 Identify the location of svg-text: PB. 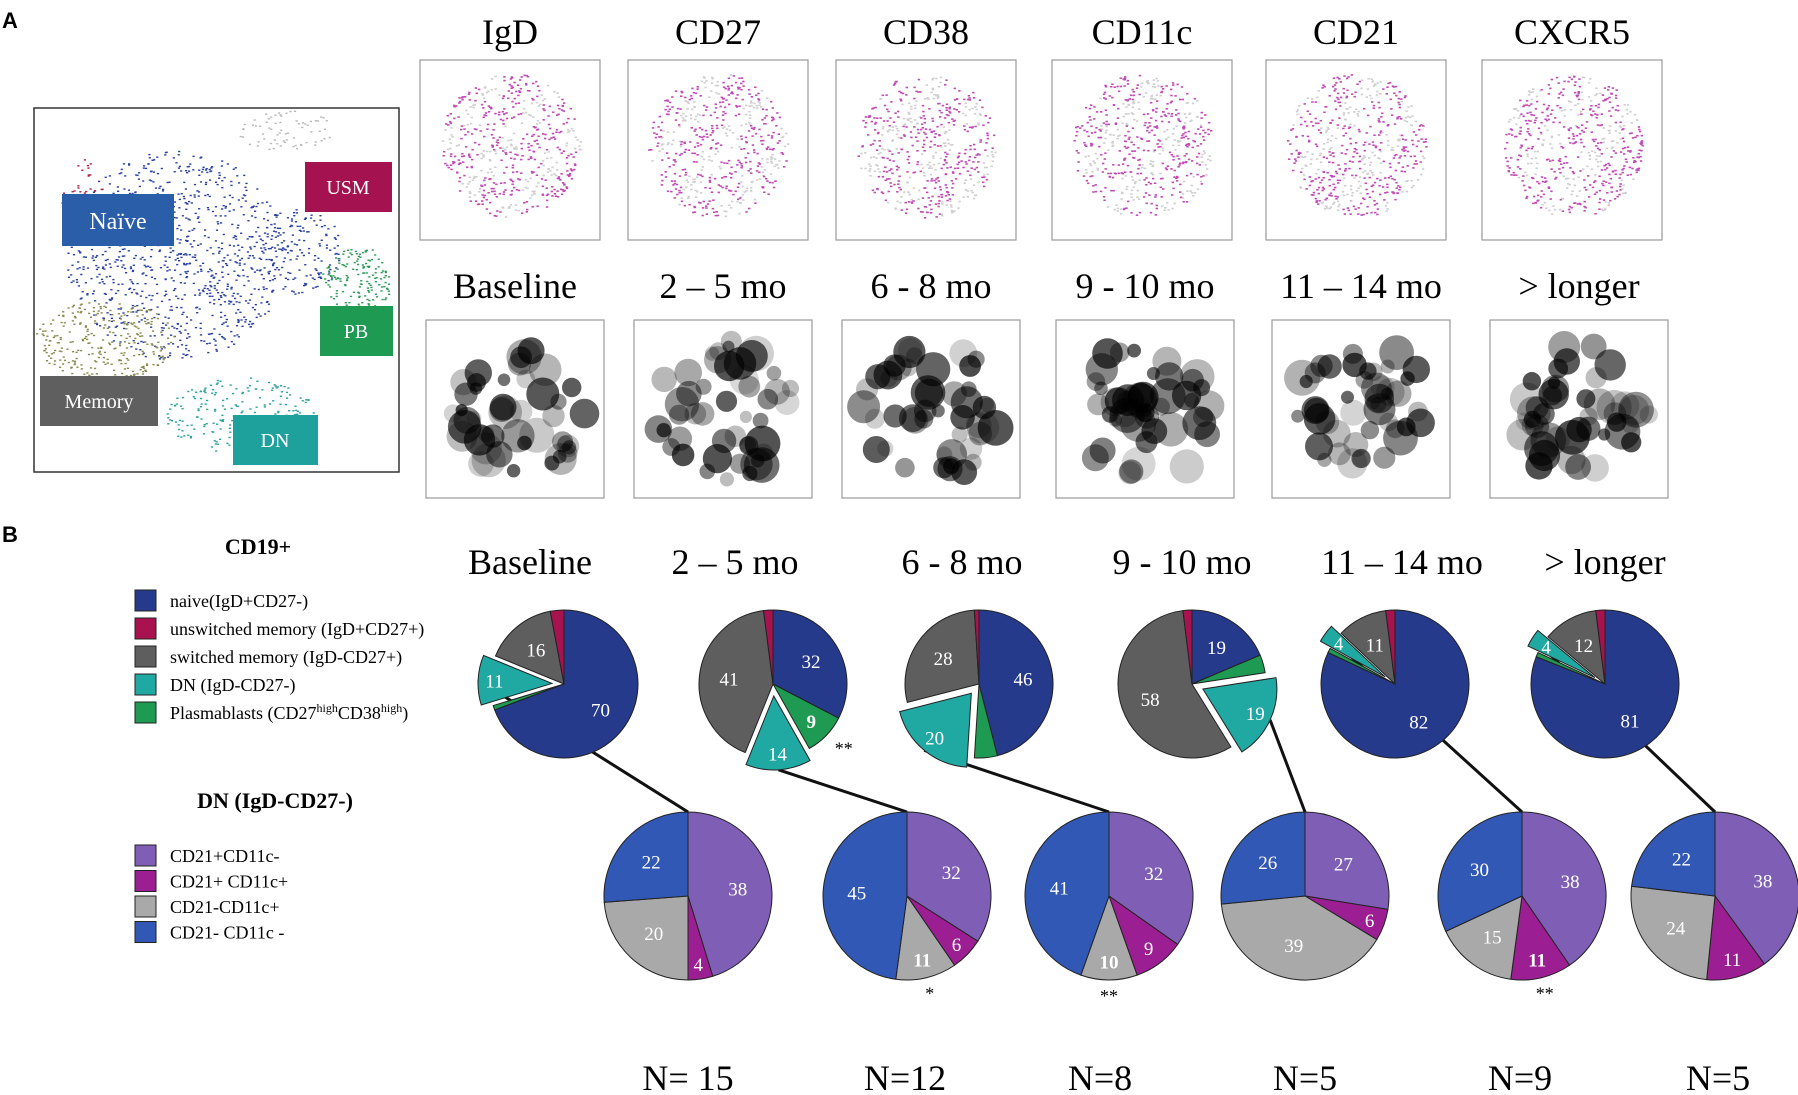
(356, 332).